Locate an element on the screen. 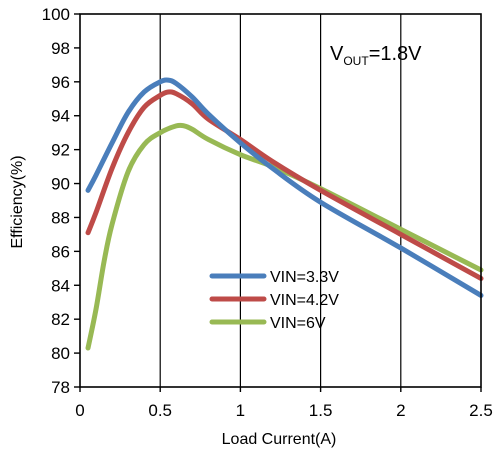 The width and height of the screenshot is (495, 455). x-tick-label: 2.5 is located at coordinates (481, 410).